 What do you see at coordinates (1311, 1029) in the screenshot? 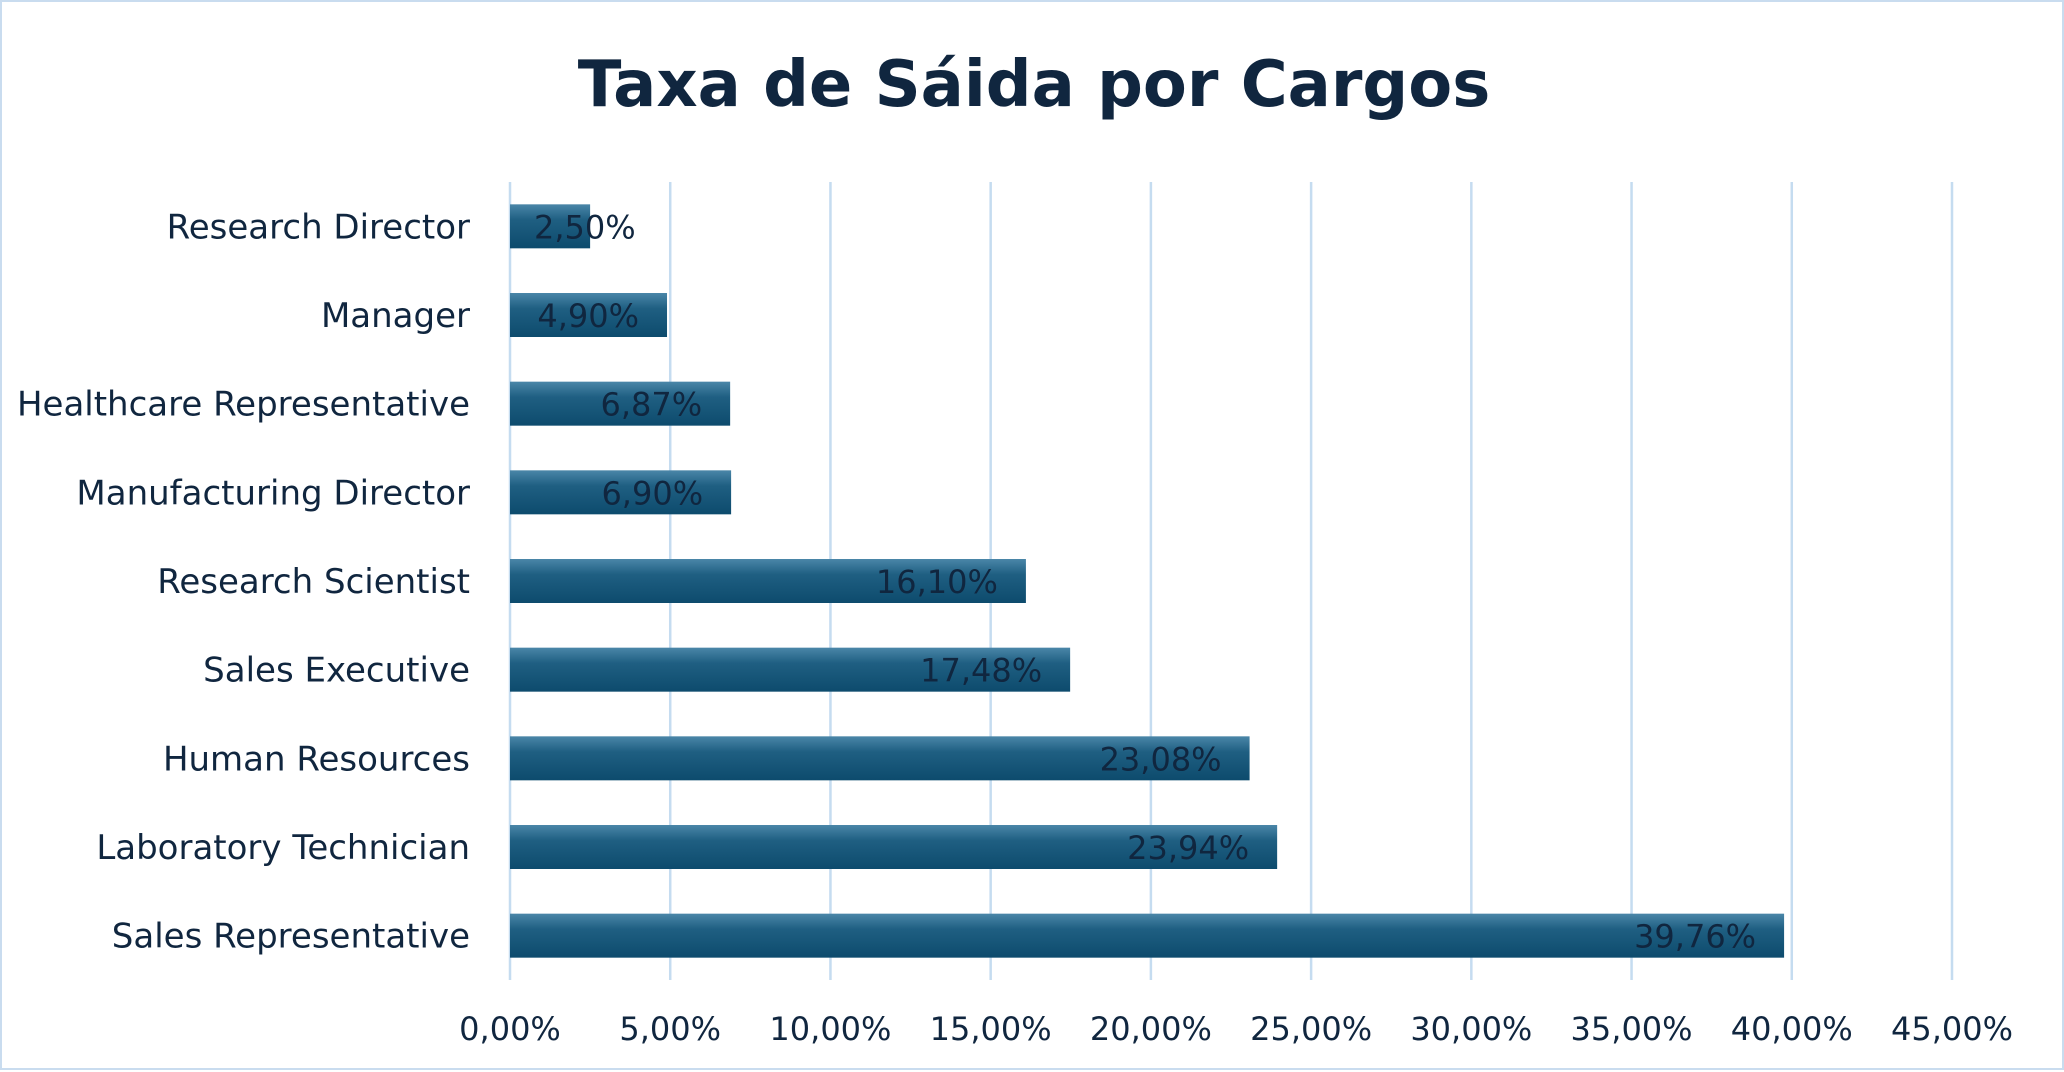
I see `x-tick-label: 25,00%` at bounding box center [1311, 1029].